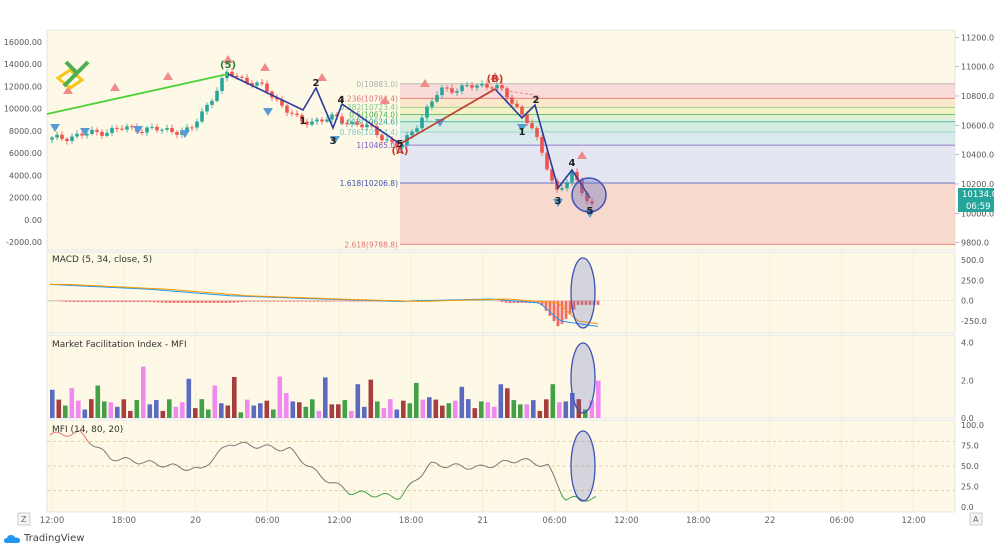  Describe the element at coordinates (558, 203) in the screenshot. I see `fractal-down-marker` at that location.